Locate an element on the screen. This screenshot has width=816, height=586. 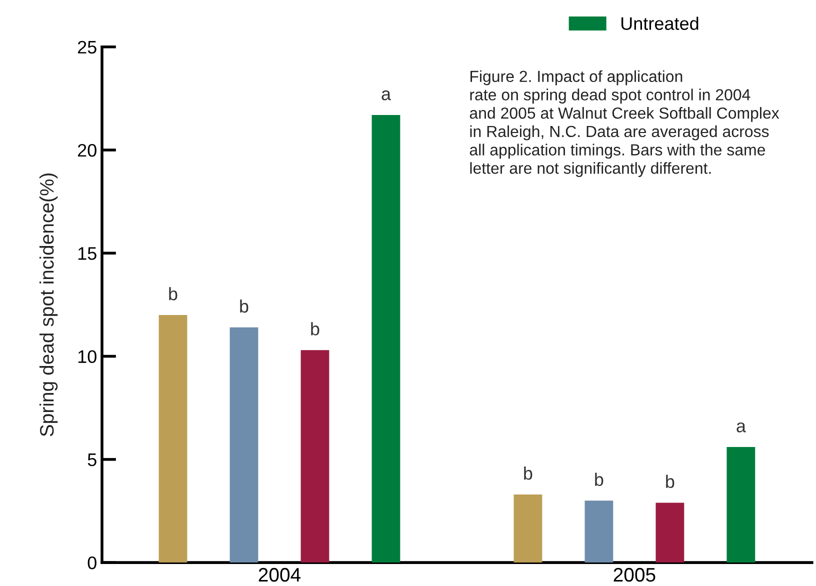
y-axis-title: Spring dead spot incidence(%) is located at coordinates (48, 305).